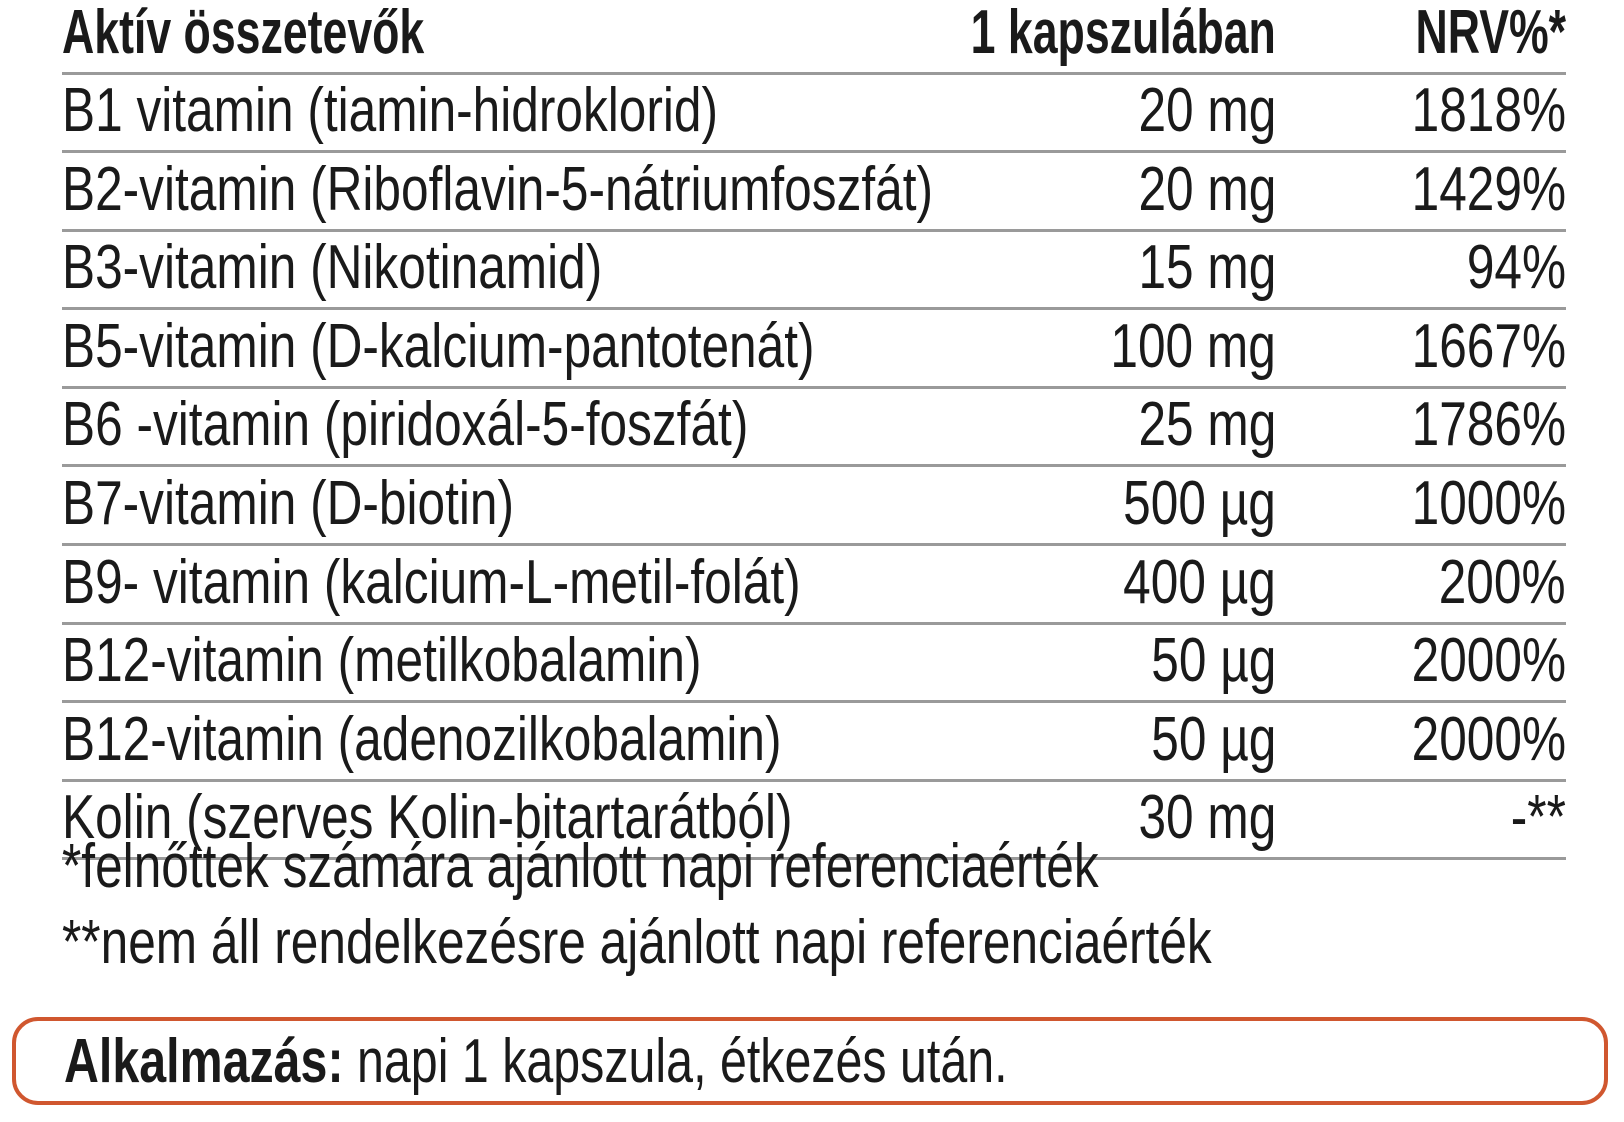  I want to click on cell-nrv: 1000%, so click(1488, 503).